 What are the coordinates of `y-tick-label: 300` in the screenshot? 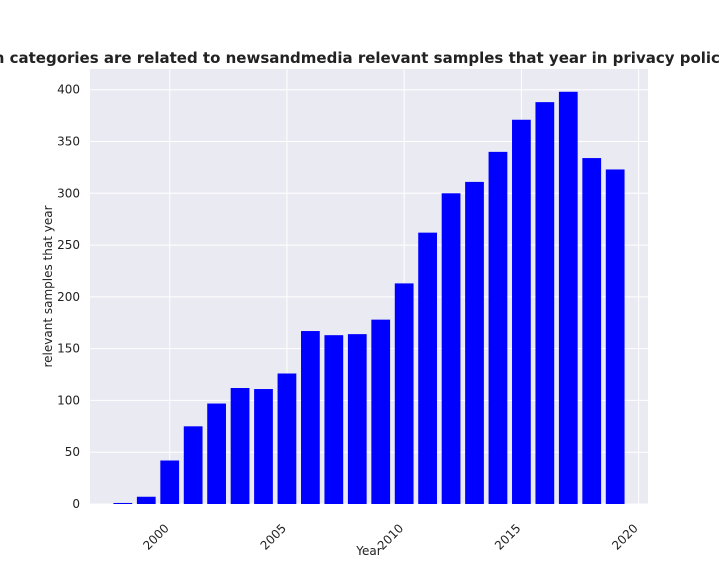 It's located at (68, 193).